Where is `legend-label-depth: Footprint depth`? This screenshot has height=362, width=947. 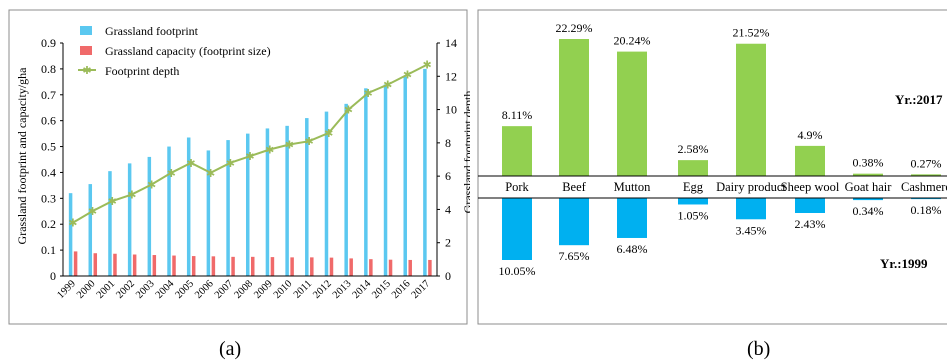 legend-label-depth: Footprint depth is located at coordinates (142, 71).